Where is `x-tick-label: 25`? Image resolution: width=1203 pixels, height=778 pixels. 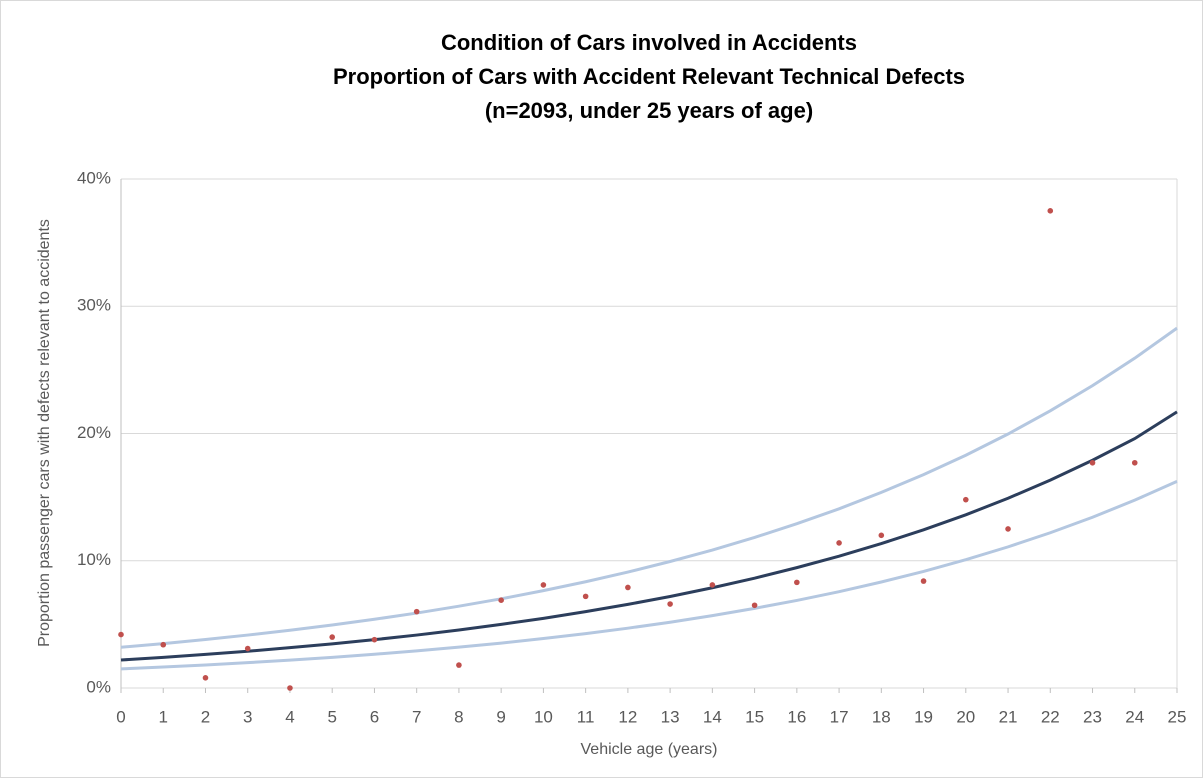 x-tick-label: 25 is located at coordinates (1177, 716).